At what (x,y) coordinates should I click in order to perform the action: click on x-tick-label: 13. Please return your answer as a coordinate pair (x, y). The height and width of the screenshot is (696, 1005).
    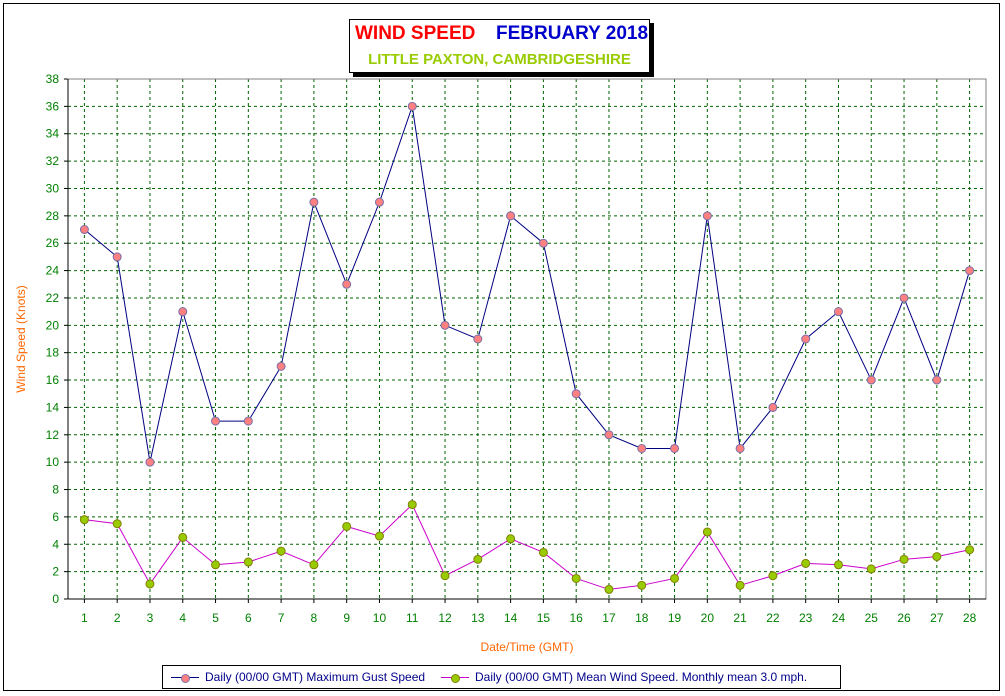
    Looking at the image, I should click on (478, 618).